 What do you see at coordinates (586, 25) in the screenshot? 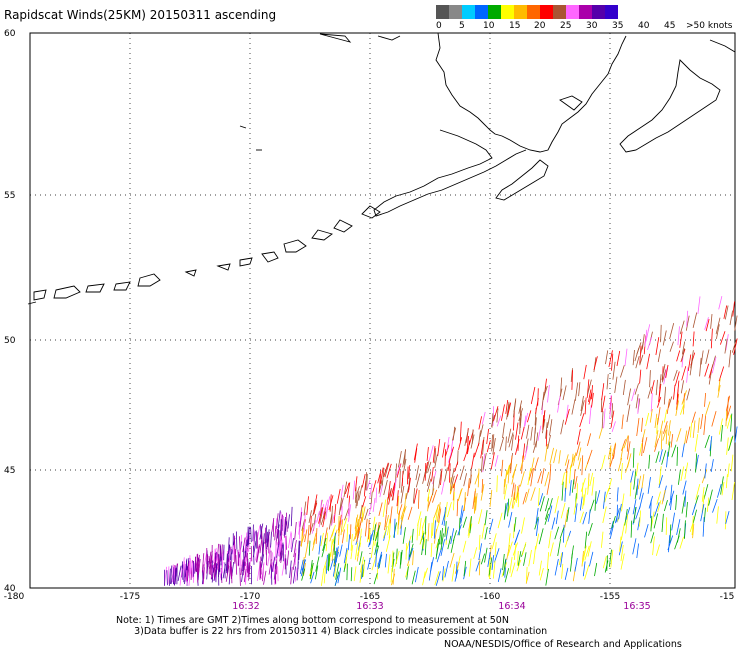
I see `colorbar-labels: 0 5 10 15 20 25 30 35 40 45 >50 knots` at bounding box center [586, 25].